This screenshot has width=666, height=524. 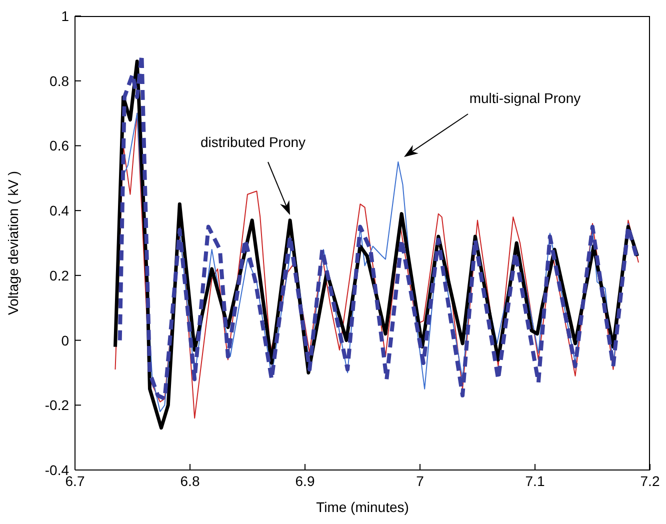 I want to click on y-axis-title: Voltage deviation ( kV ), so click(x=12, y=243).